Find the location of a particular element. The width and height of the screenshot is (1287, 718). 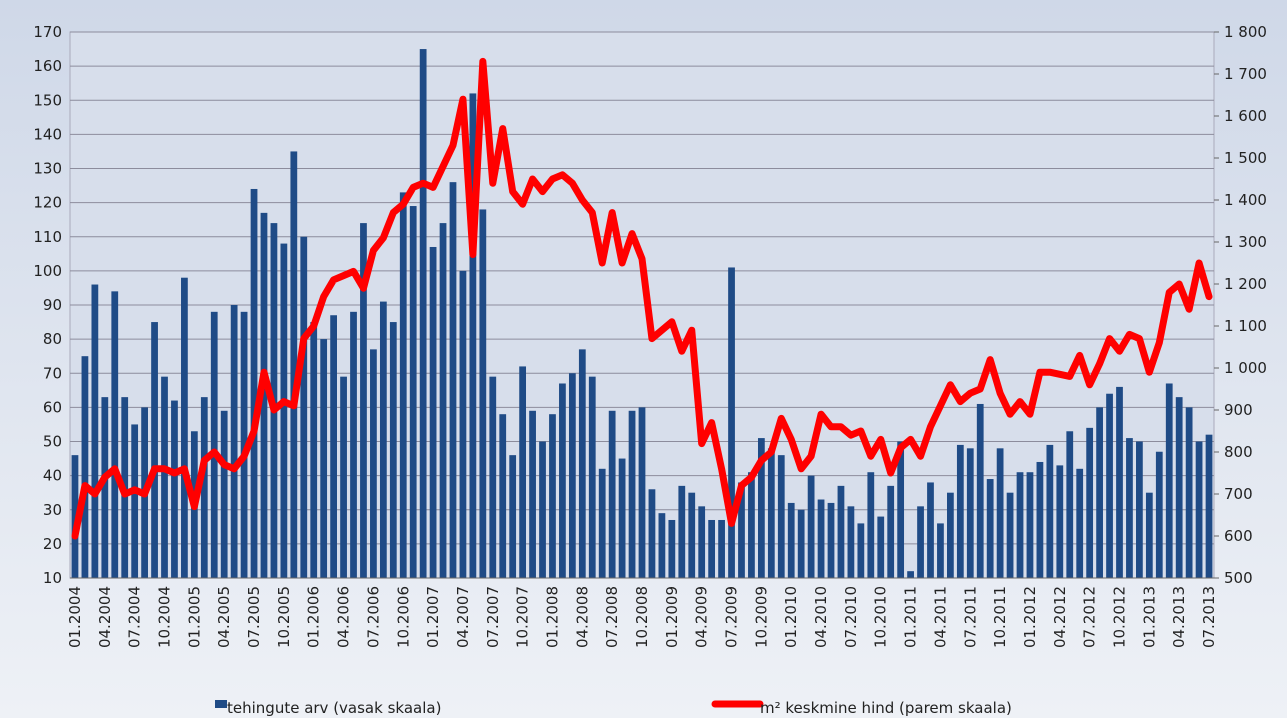

y2-tick-label: 1 500 is located at coordinates (1245, 158).